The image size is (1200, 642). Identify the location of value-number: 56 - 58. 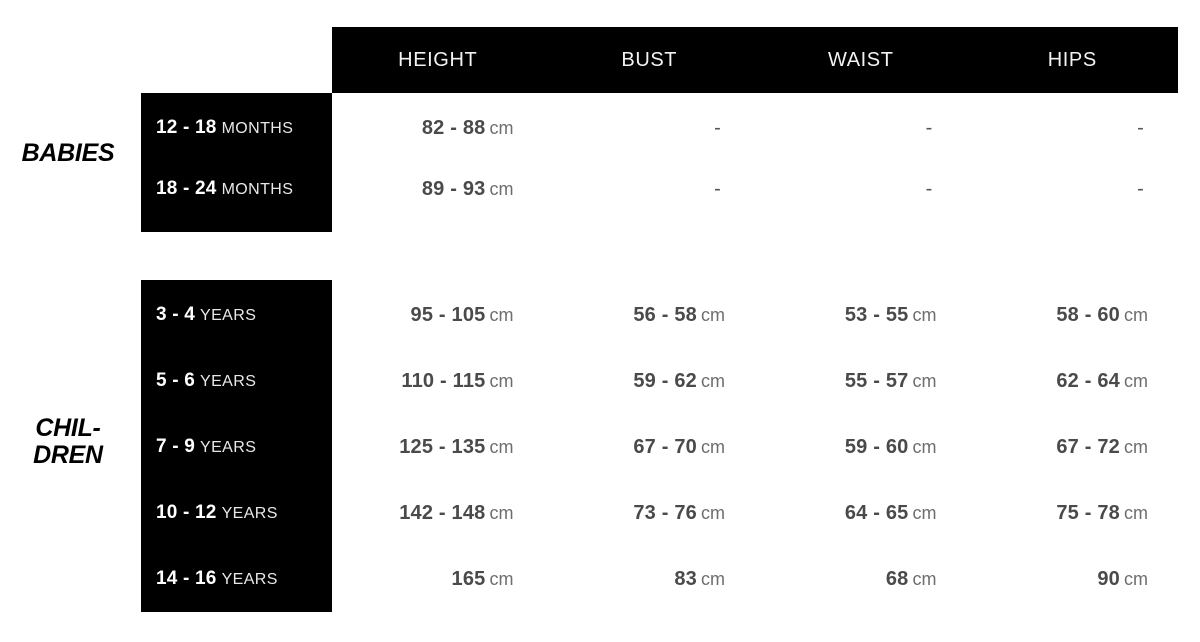
(665, 314).